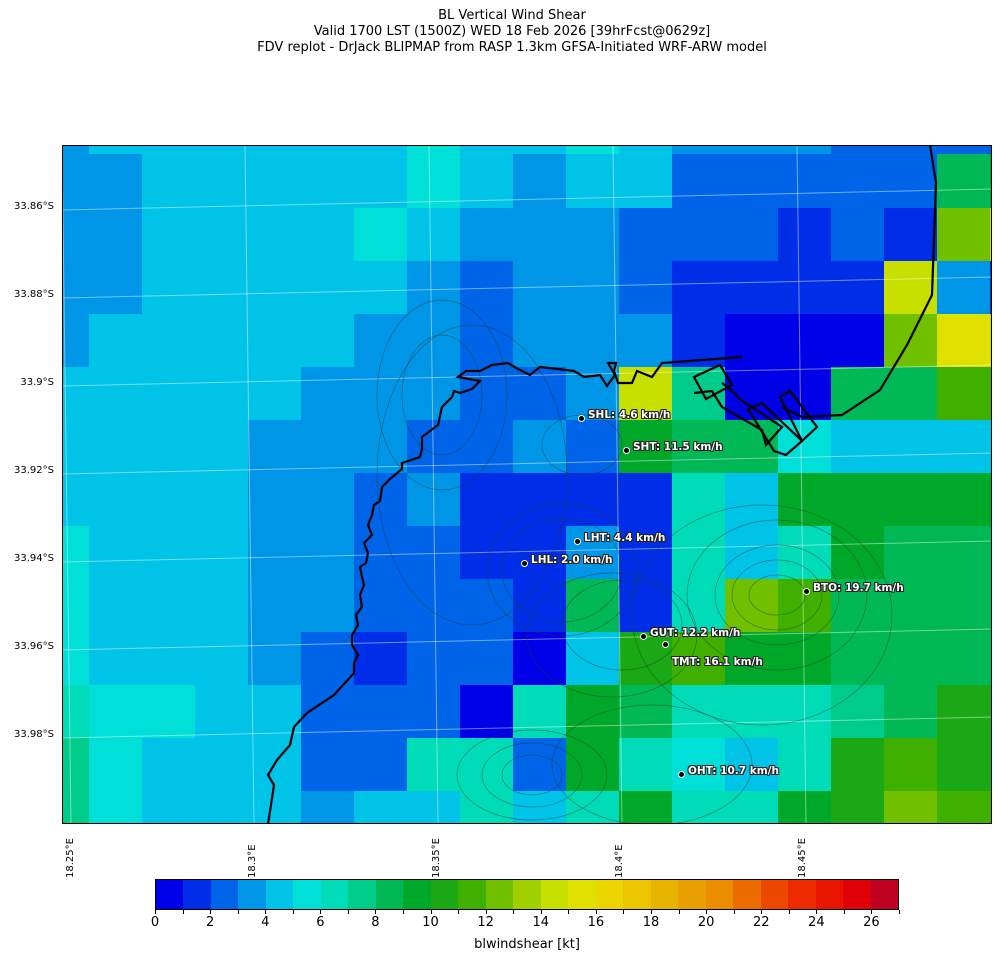  What do you see at coordinates (70, 858) in the screenshot?
I see `x-tick-label: 18.25°E` at bounding box center [70, 858].